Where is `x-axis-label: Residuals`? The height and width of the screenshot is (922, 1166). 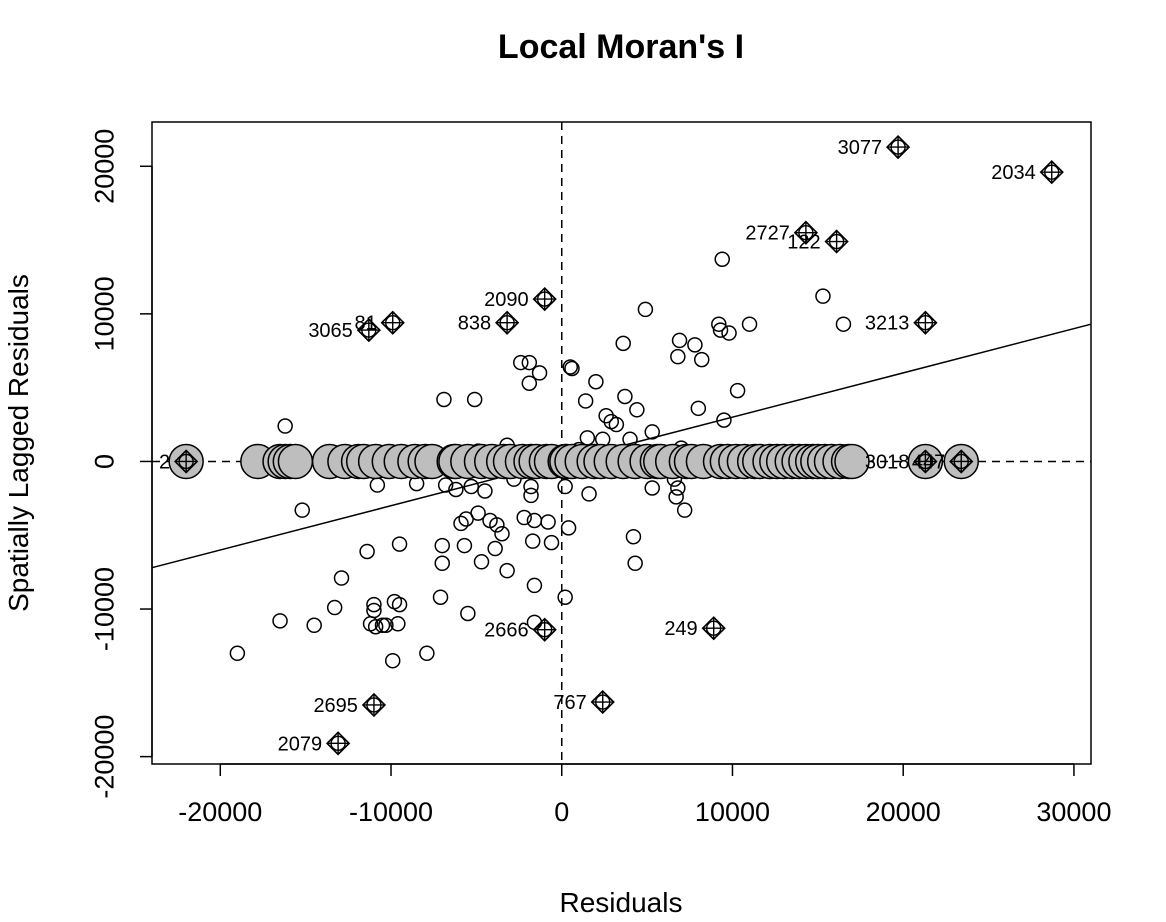
x-axis-label: Residuals is located at coordinates (621, 902).